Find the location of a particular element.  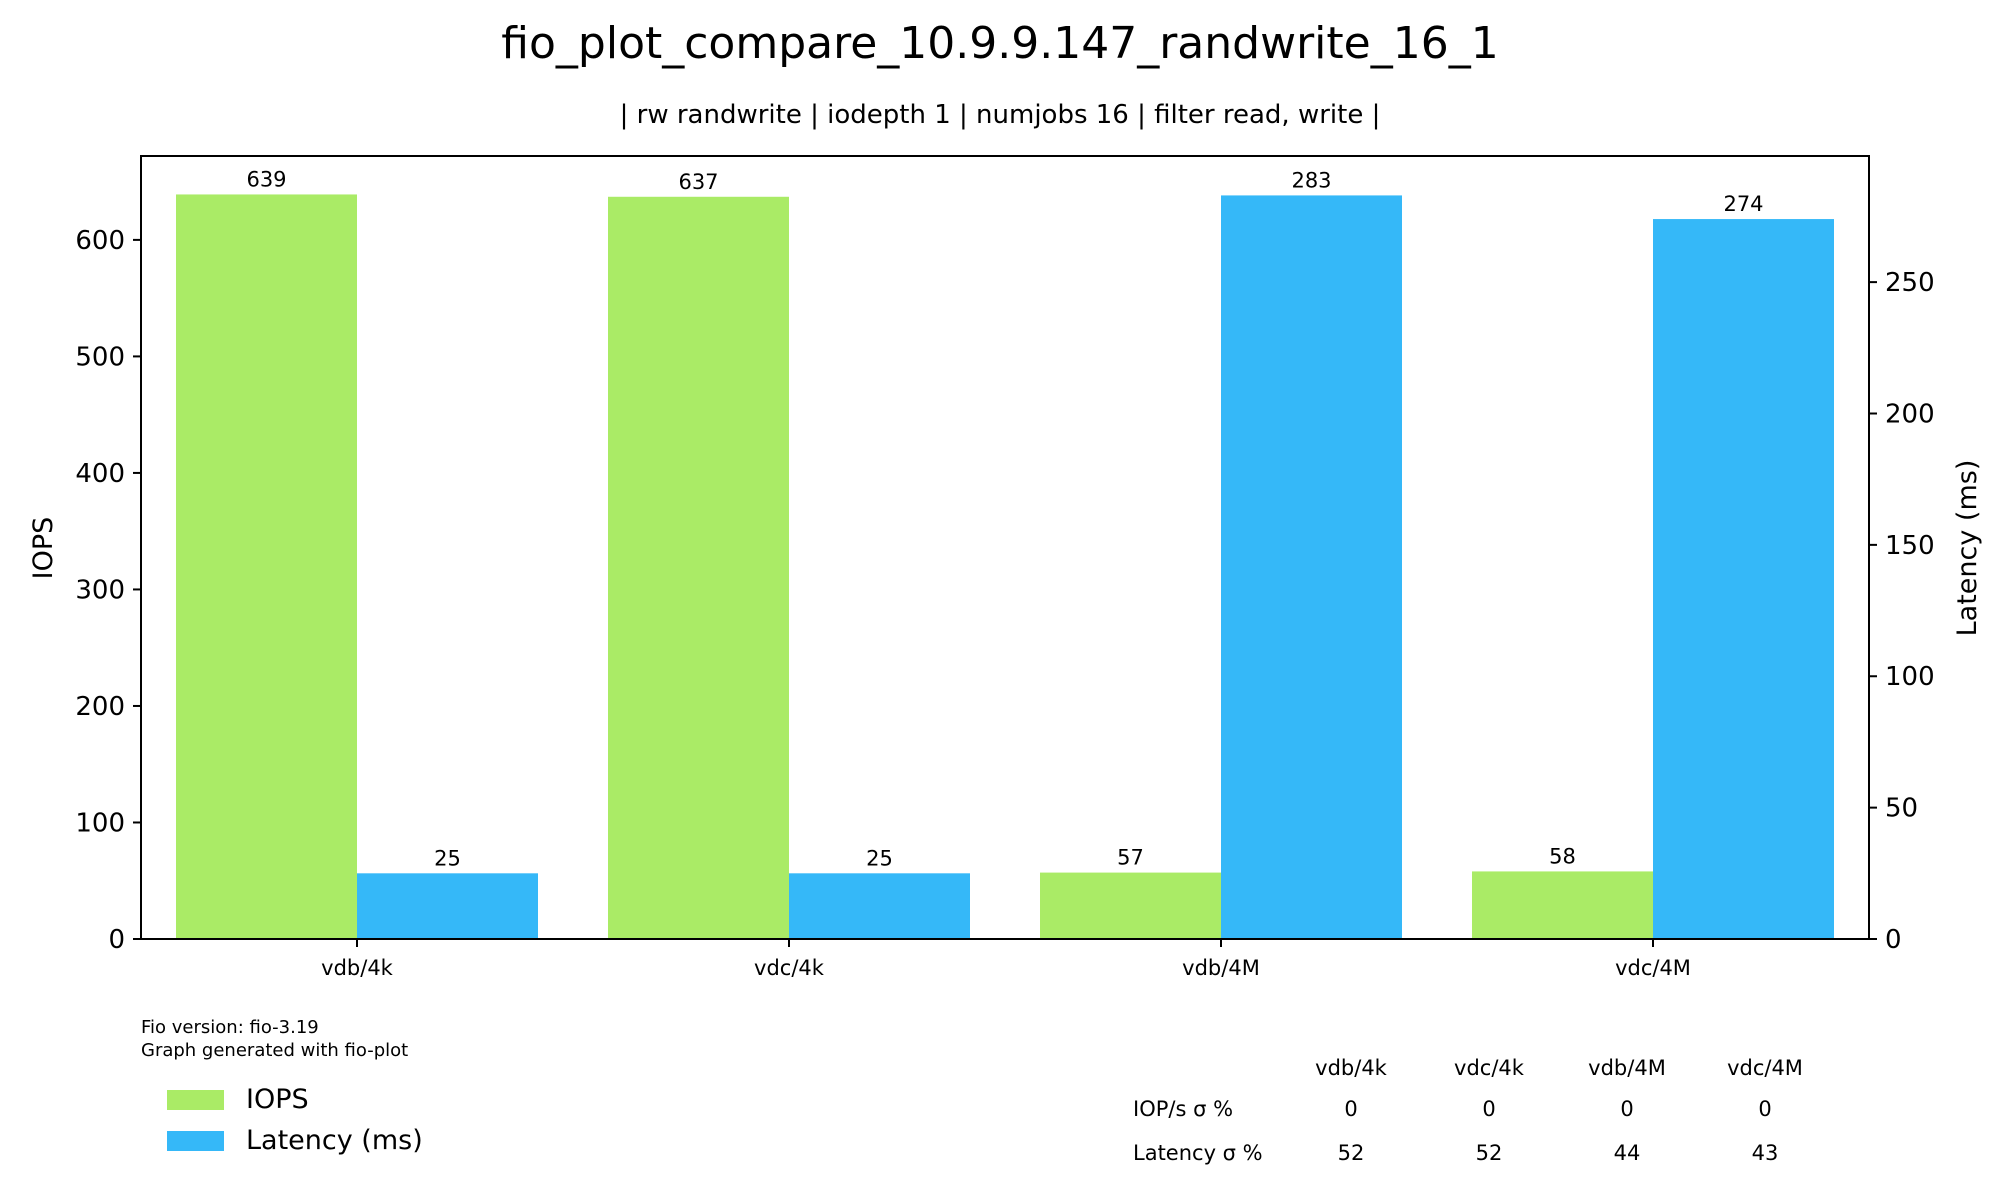

y-tick-label-left: 400 is located at coordinates (100, 474).